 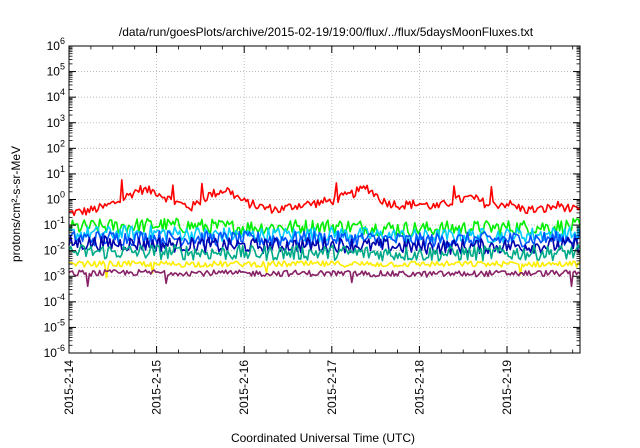 I want to click on y-tick-label: 10⁻³, so click(x=54, y=274).